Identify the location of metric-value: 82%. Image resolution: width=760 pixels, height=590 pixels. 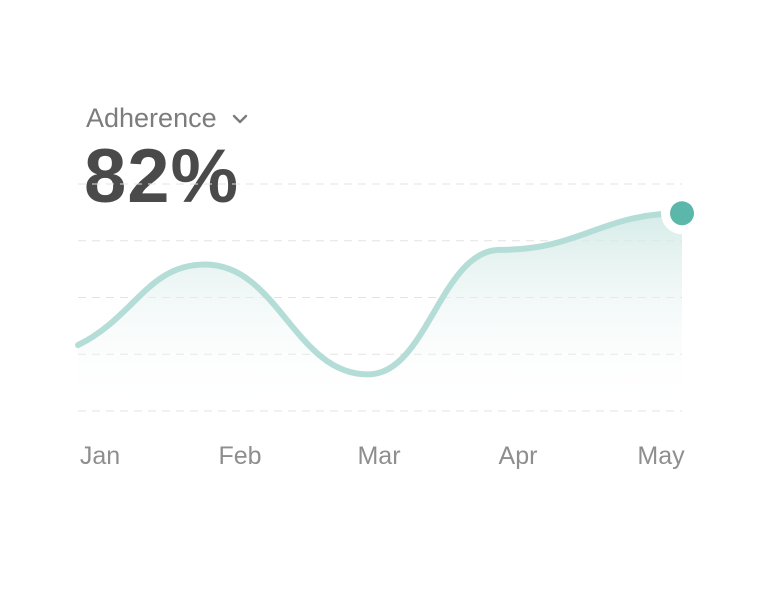
(162, 176).